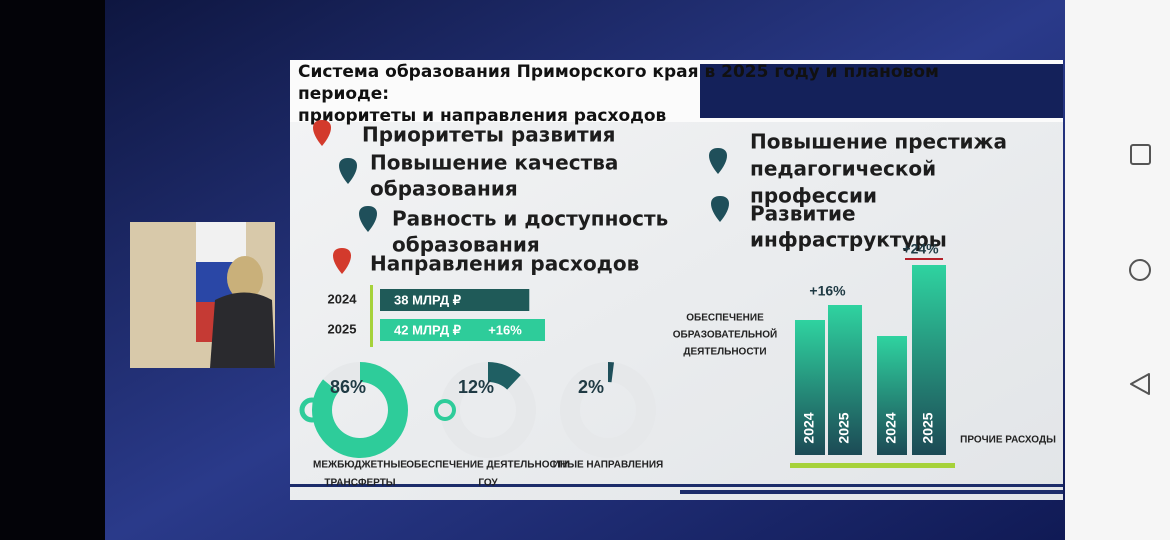  Describe the element at coordinates (1008, 440) in the screenshot. I see `group-label: ПРОЧИЕ РАСХОДЫ` at that location.